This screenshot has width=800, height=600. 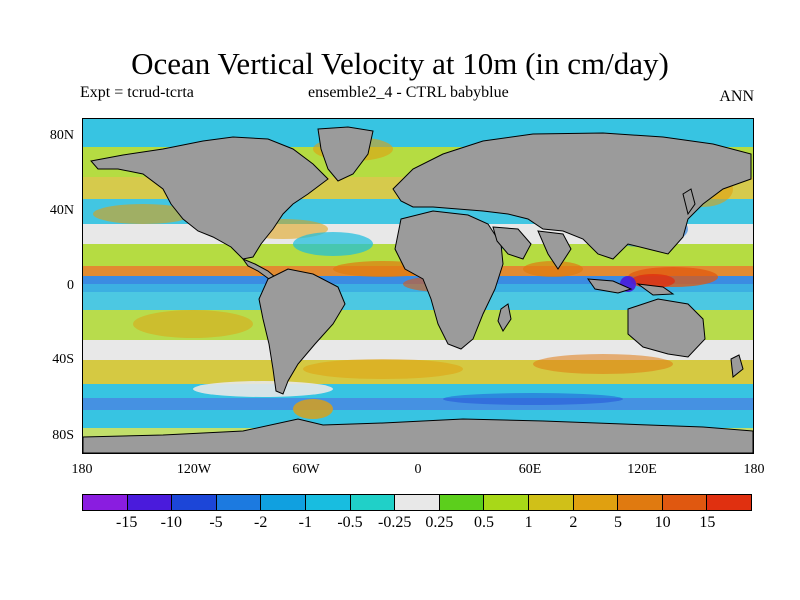 I want to click on colorbar-label: 2, so click(x=573, y=522).